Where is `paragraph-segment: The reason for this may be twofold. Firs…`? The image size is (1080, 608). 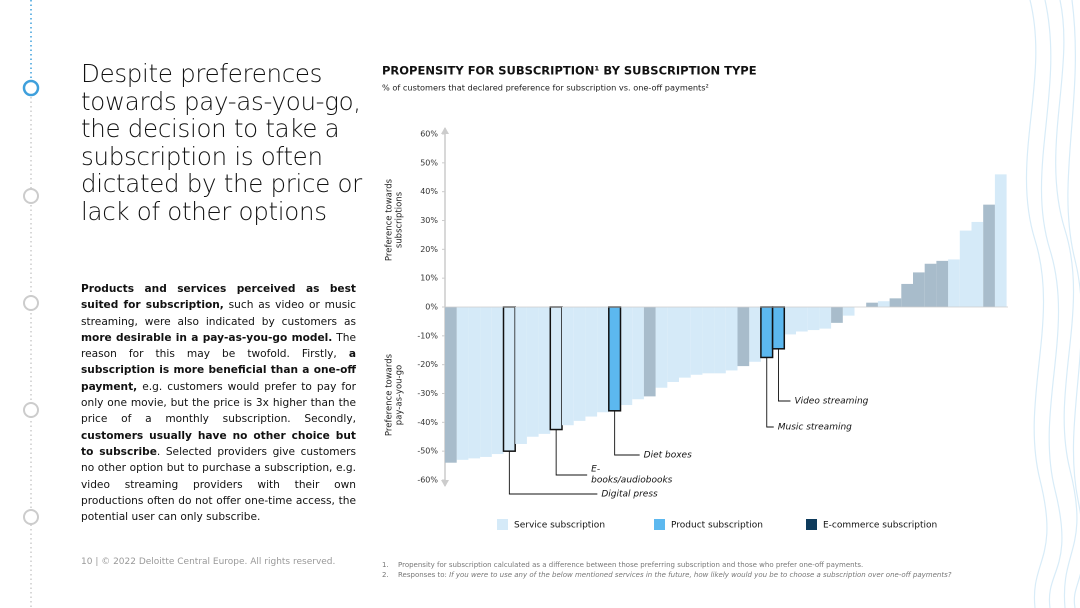 paragraph-segment: The reason for this may be twofold. Firs… is located at coordinates (218, 346).